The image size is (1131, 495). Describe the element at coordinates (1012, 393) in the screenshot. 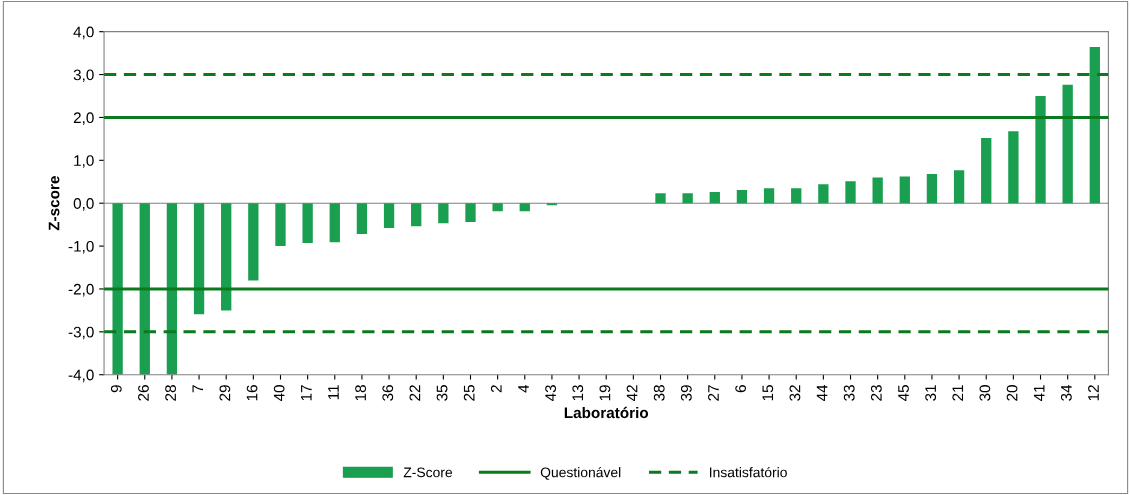

I see `x-tick-label: 20` at that location.